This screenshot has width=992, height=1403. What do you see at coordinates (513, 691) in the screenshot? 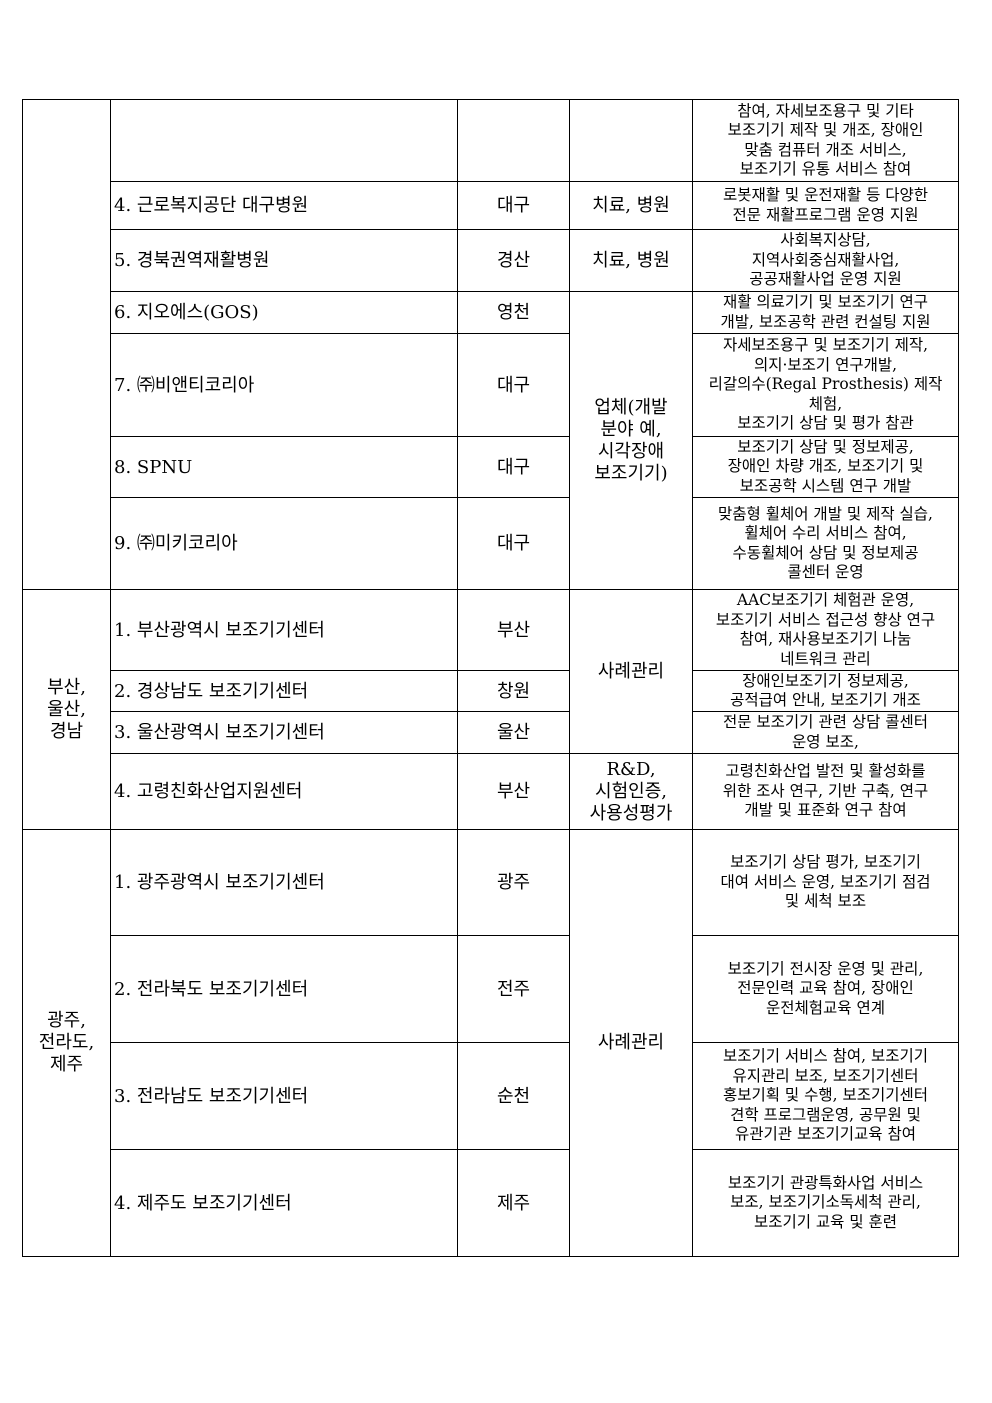
I see `location-cell: 창원` at bounding box center [513, 691].